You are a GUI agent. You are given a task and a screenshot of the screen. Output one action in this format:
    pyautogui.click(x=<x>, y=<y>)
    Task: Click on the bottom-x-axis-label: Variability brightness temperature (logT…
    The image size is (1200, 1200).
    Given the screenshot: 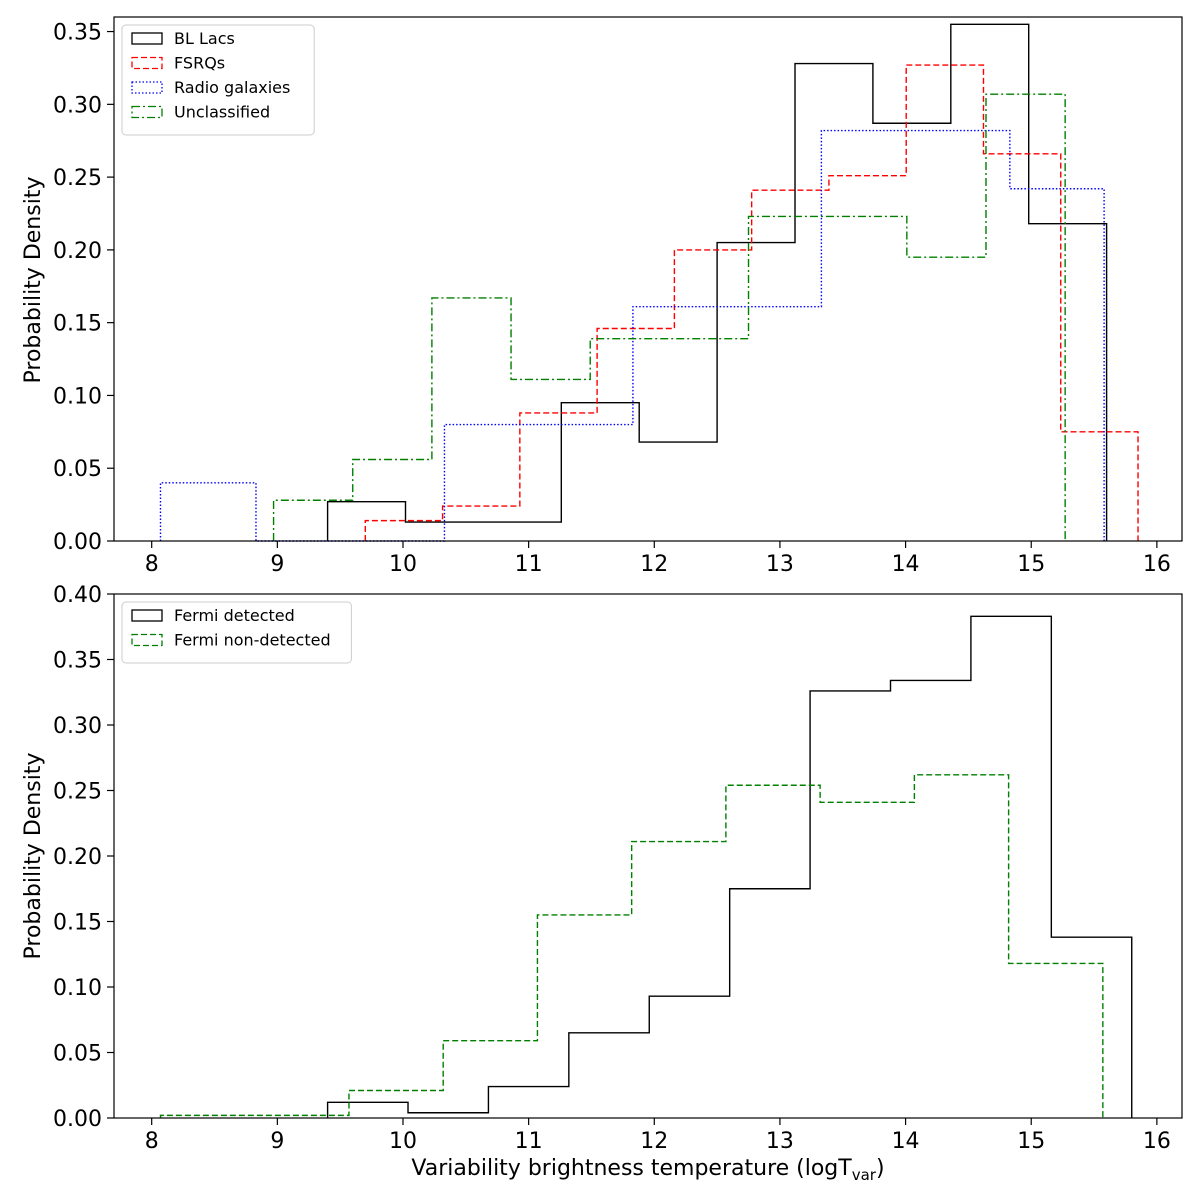 What is the action you would take?
    pyautogui.click(x=647, y=1170)
    